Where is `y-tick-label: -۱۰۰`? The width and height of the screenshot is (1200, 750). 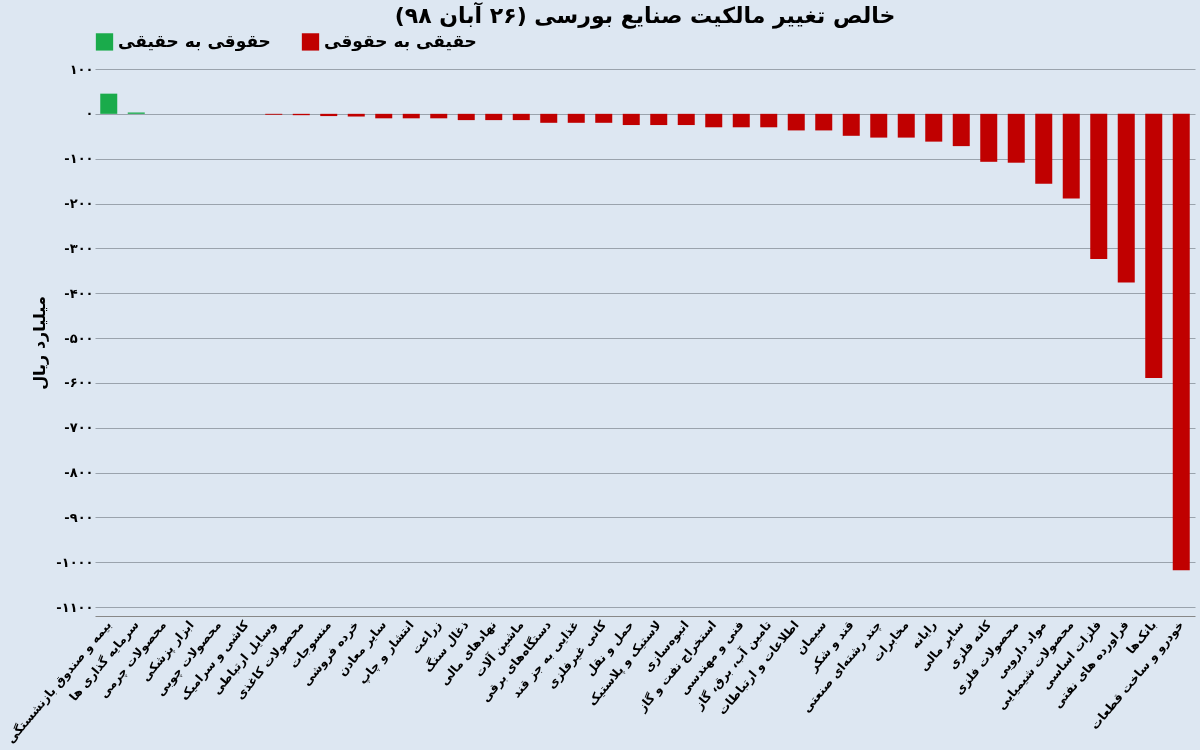 y-tick-label: -۱۰۰ is located at coordinates (79, 159).